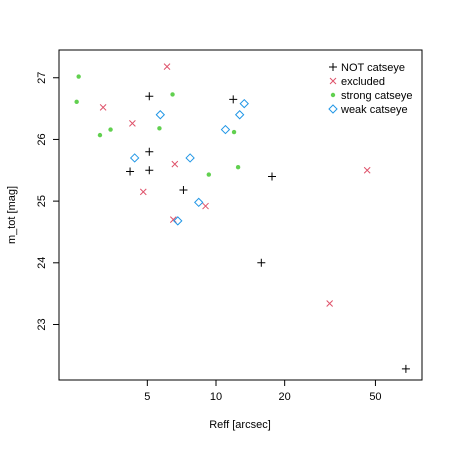  I want to click on y-tick-label-2: 25, so click(42, 201).